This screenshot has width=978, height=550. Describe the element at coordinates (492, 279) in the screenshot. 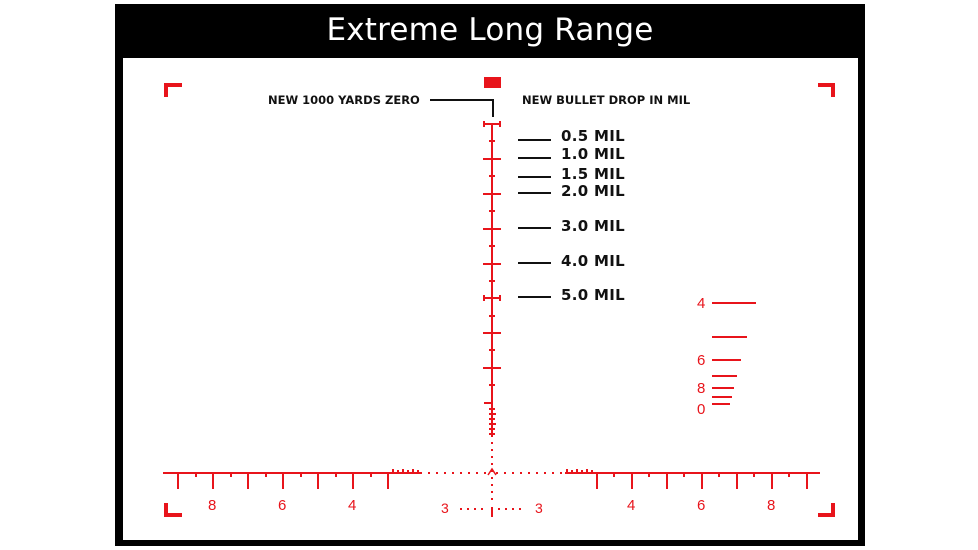

I see `vertical-stadia` at that location.